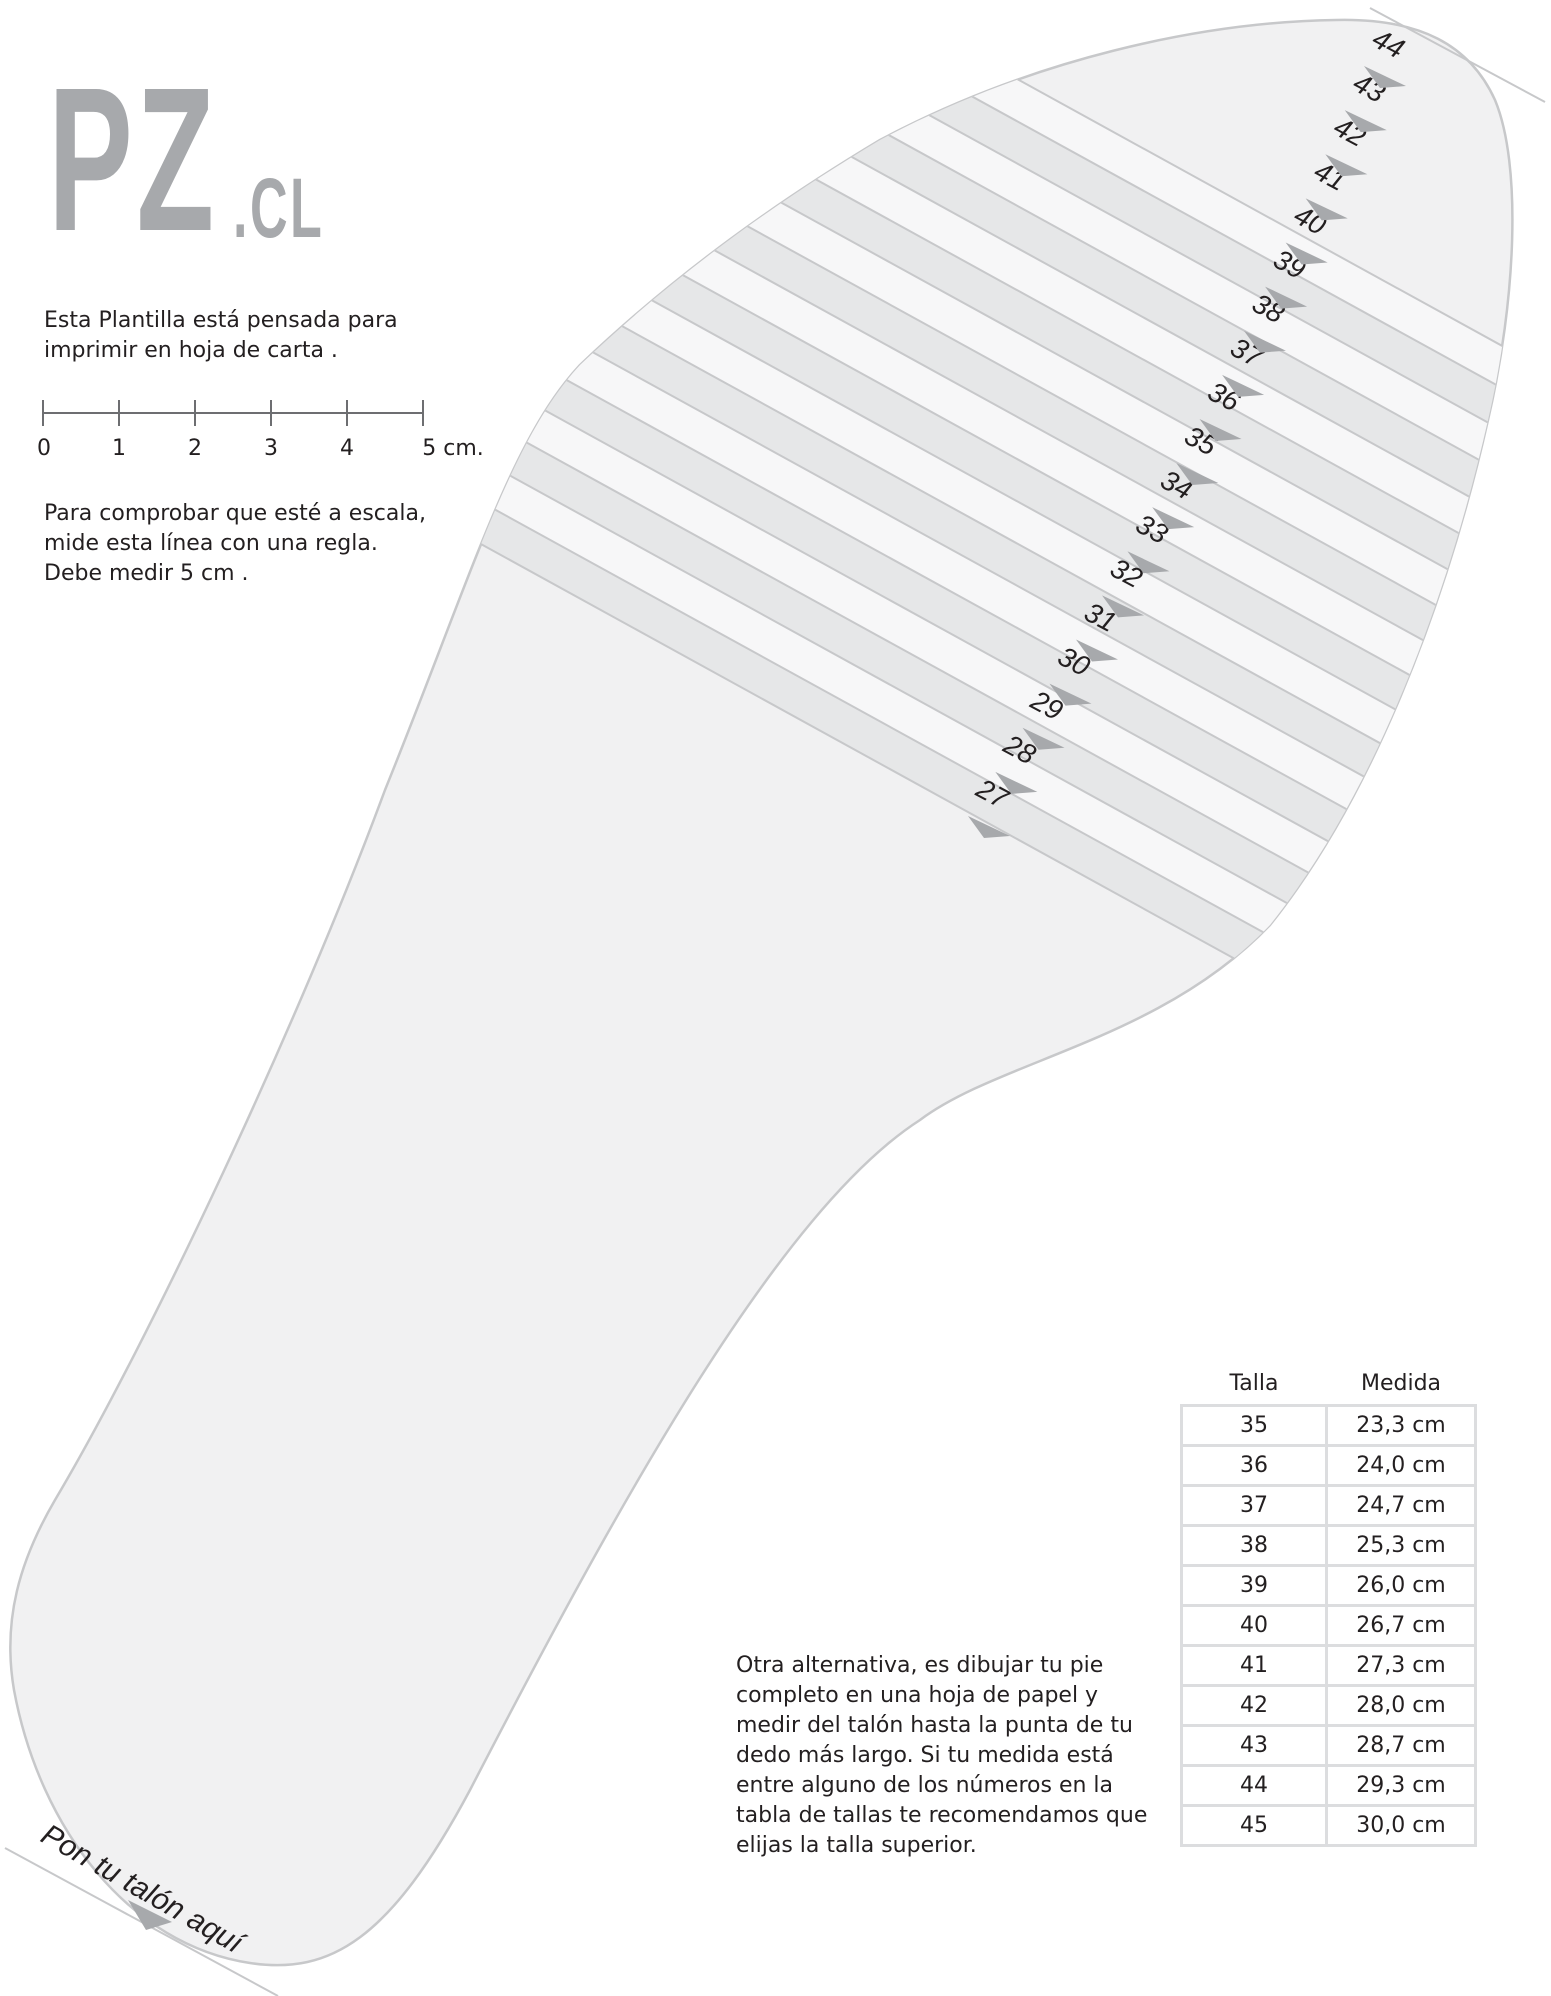 Image resolution: width=1551 pixels, height=1996 pixels. I want to click on scale-ruler: 0 1 2 3 4 5 cm., so click(270, 431).